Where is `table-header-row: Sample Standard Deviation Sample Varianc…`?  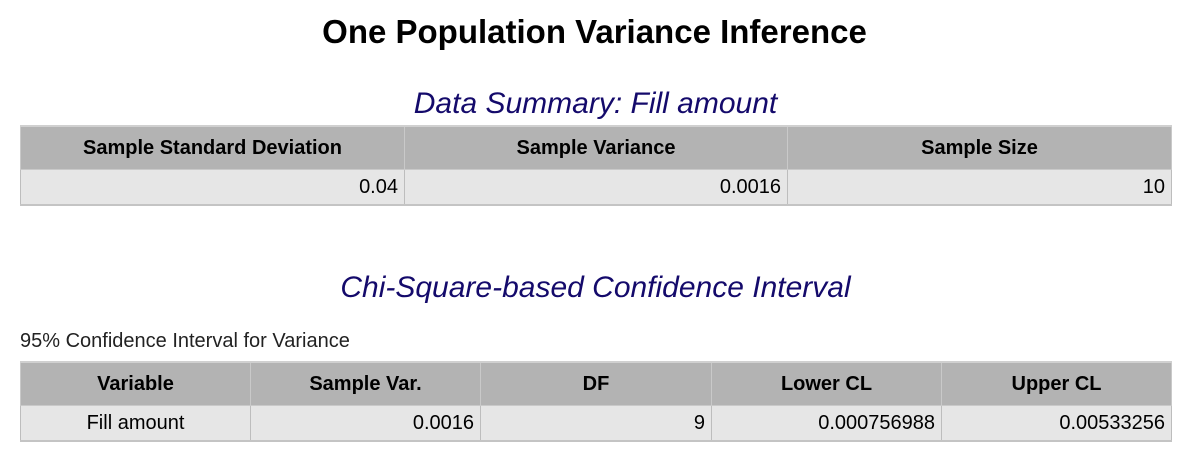
table-header-row: Sample Standard Deviation Sample Varianc… is located at coordinates (596, 147).